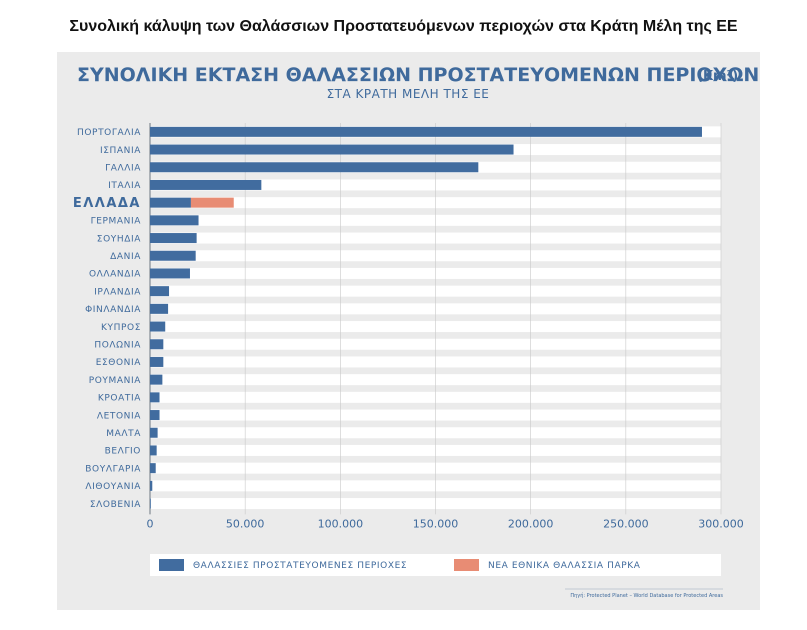 The image size is (807, 630). Describe the element at coordinates (119, 416) in the screenshot. I see `category-label: ΛΕΤΟΝΙΑ` at that location.